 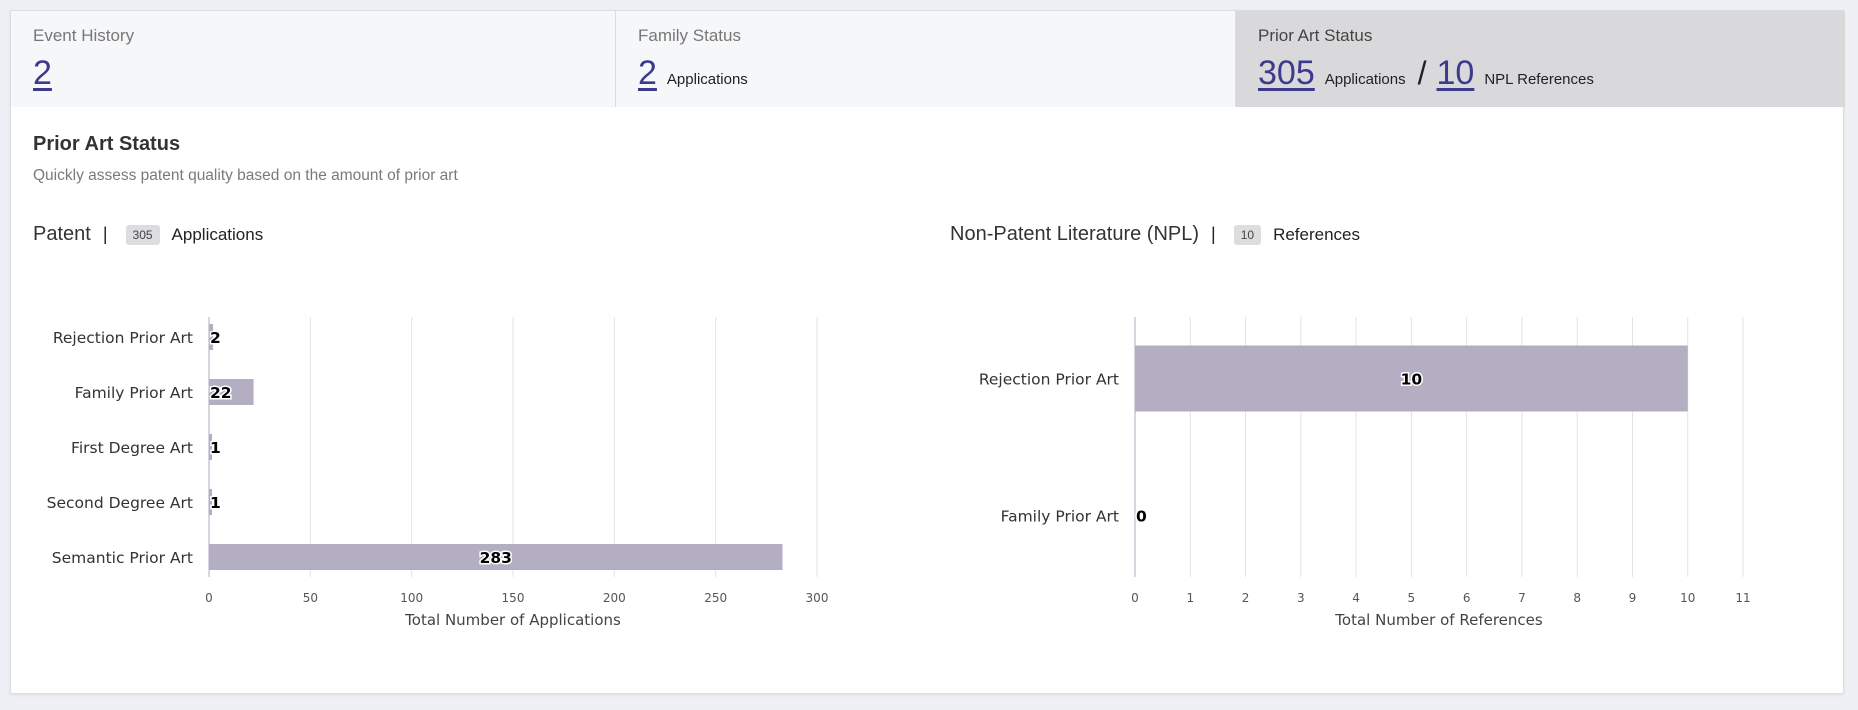 I want to click on npl-count-label: References, so click(x=1316, y=234).